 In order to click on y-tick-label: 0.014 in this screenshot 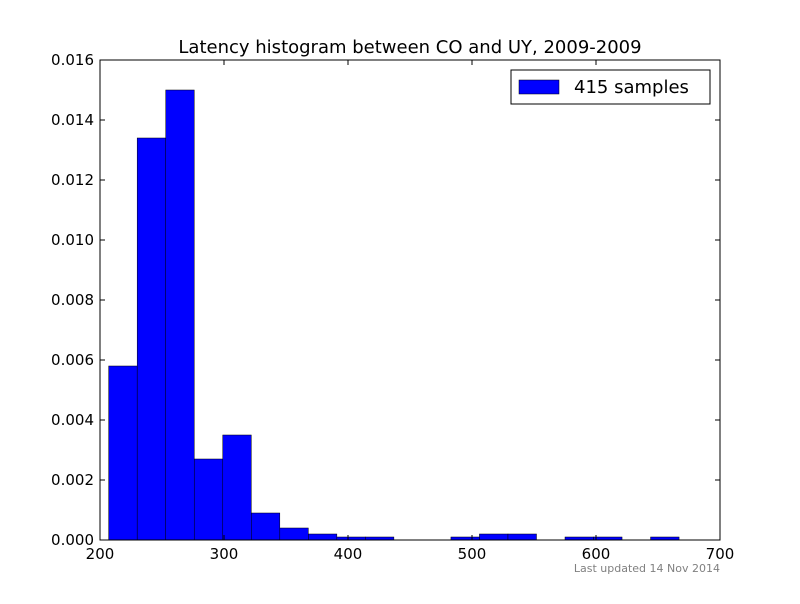, I will do `click(72, 120)`.